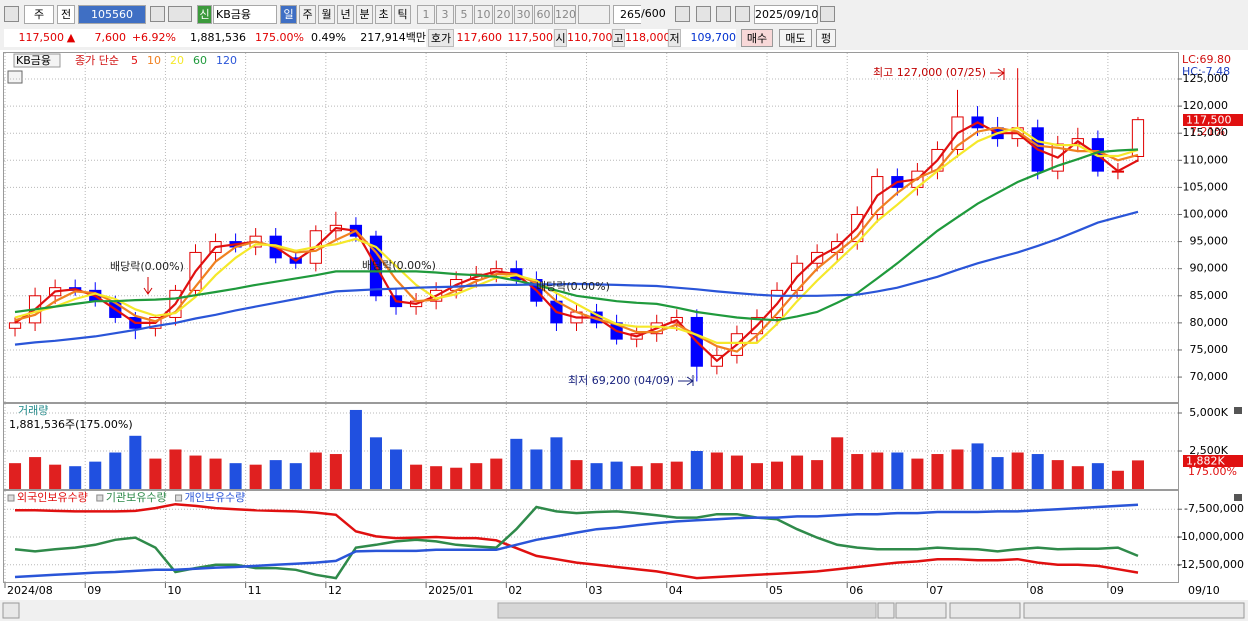 This screenshot has height=621, width=1248. What do you see at coordinates (34, 38) in the screenshot?
I see `price: 117,500` at bounding box center [34, 38].